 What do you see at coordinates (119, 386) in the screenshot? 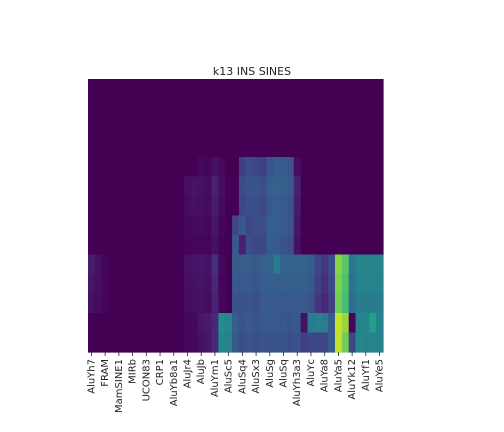
I see `x-tick-label: MamSINE1` at bounding box center [119, 386].